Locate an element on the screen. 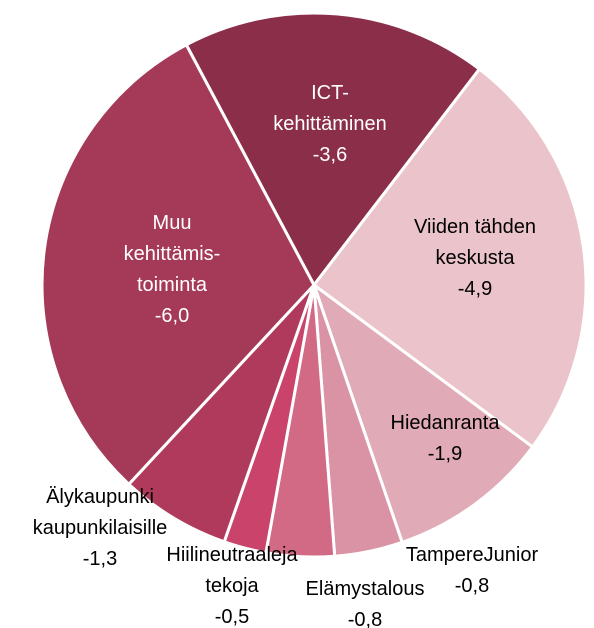  category-label: Älykaupunki kaupunkilaisille is located at coordinates (100, 512).